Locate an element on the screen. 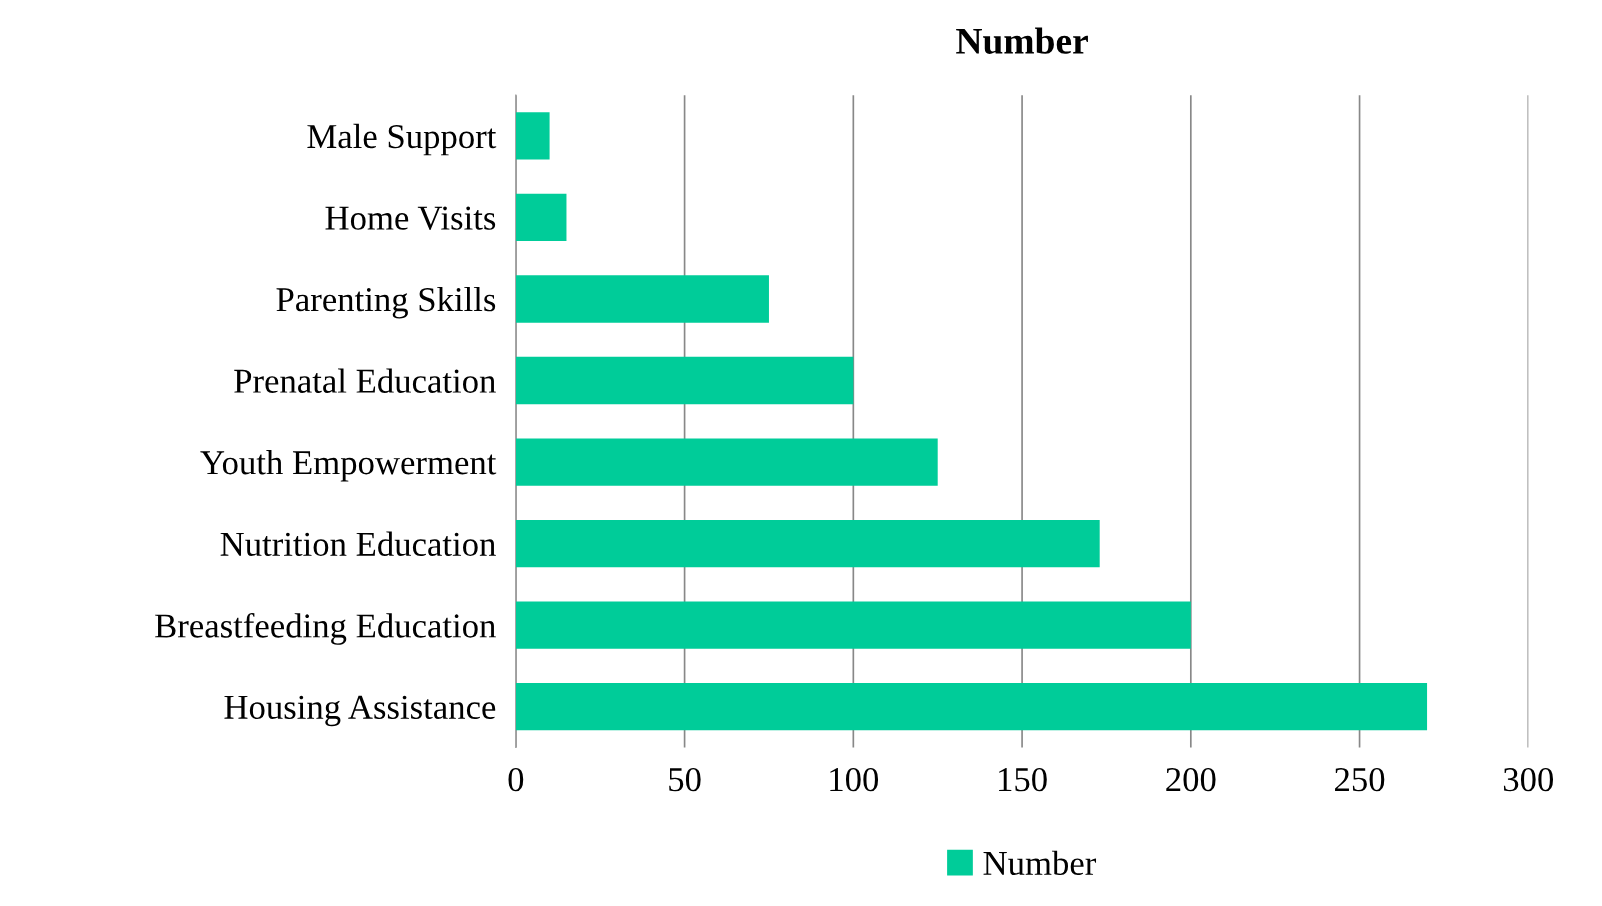 The image size is (1602, 906). x-tick-label: 300 is located at coordinates (1528, 779).